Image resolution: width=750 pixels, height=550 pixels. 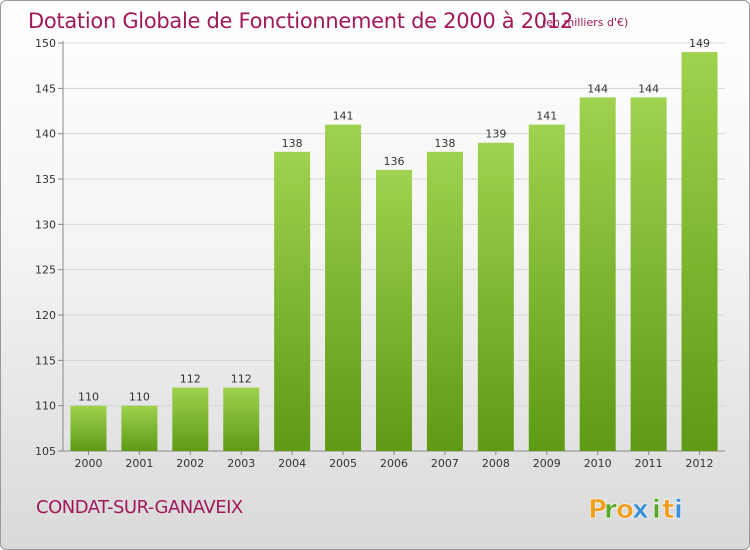 I want to click on bar-2012, so click(x=699, y=252).